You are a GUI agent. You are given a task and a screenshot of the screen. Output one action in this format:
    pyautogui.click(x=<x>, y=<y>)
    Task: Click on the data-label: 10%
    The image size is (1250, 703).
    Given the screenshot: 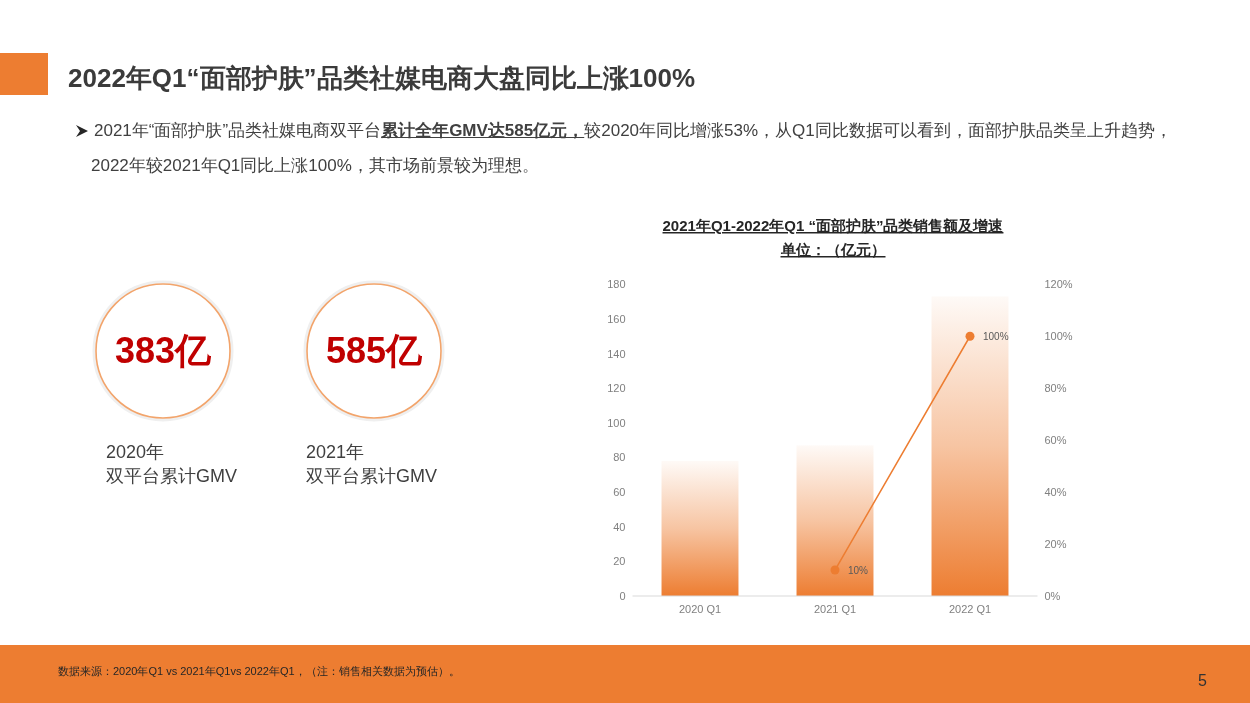 What is the action you would take?
    pyautogui.click(x=858, y=570)
    